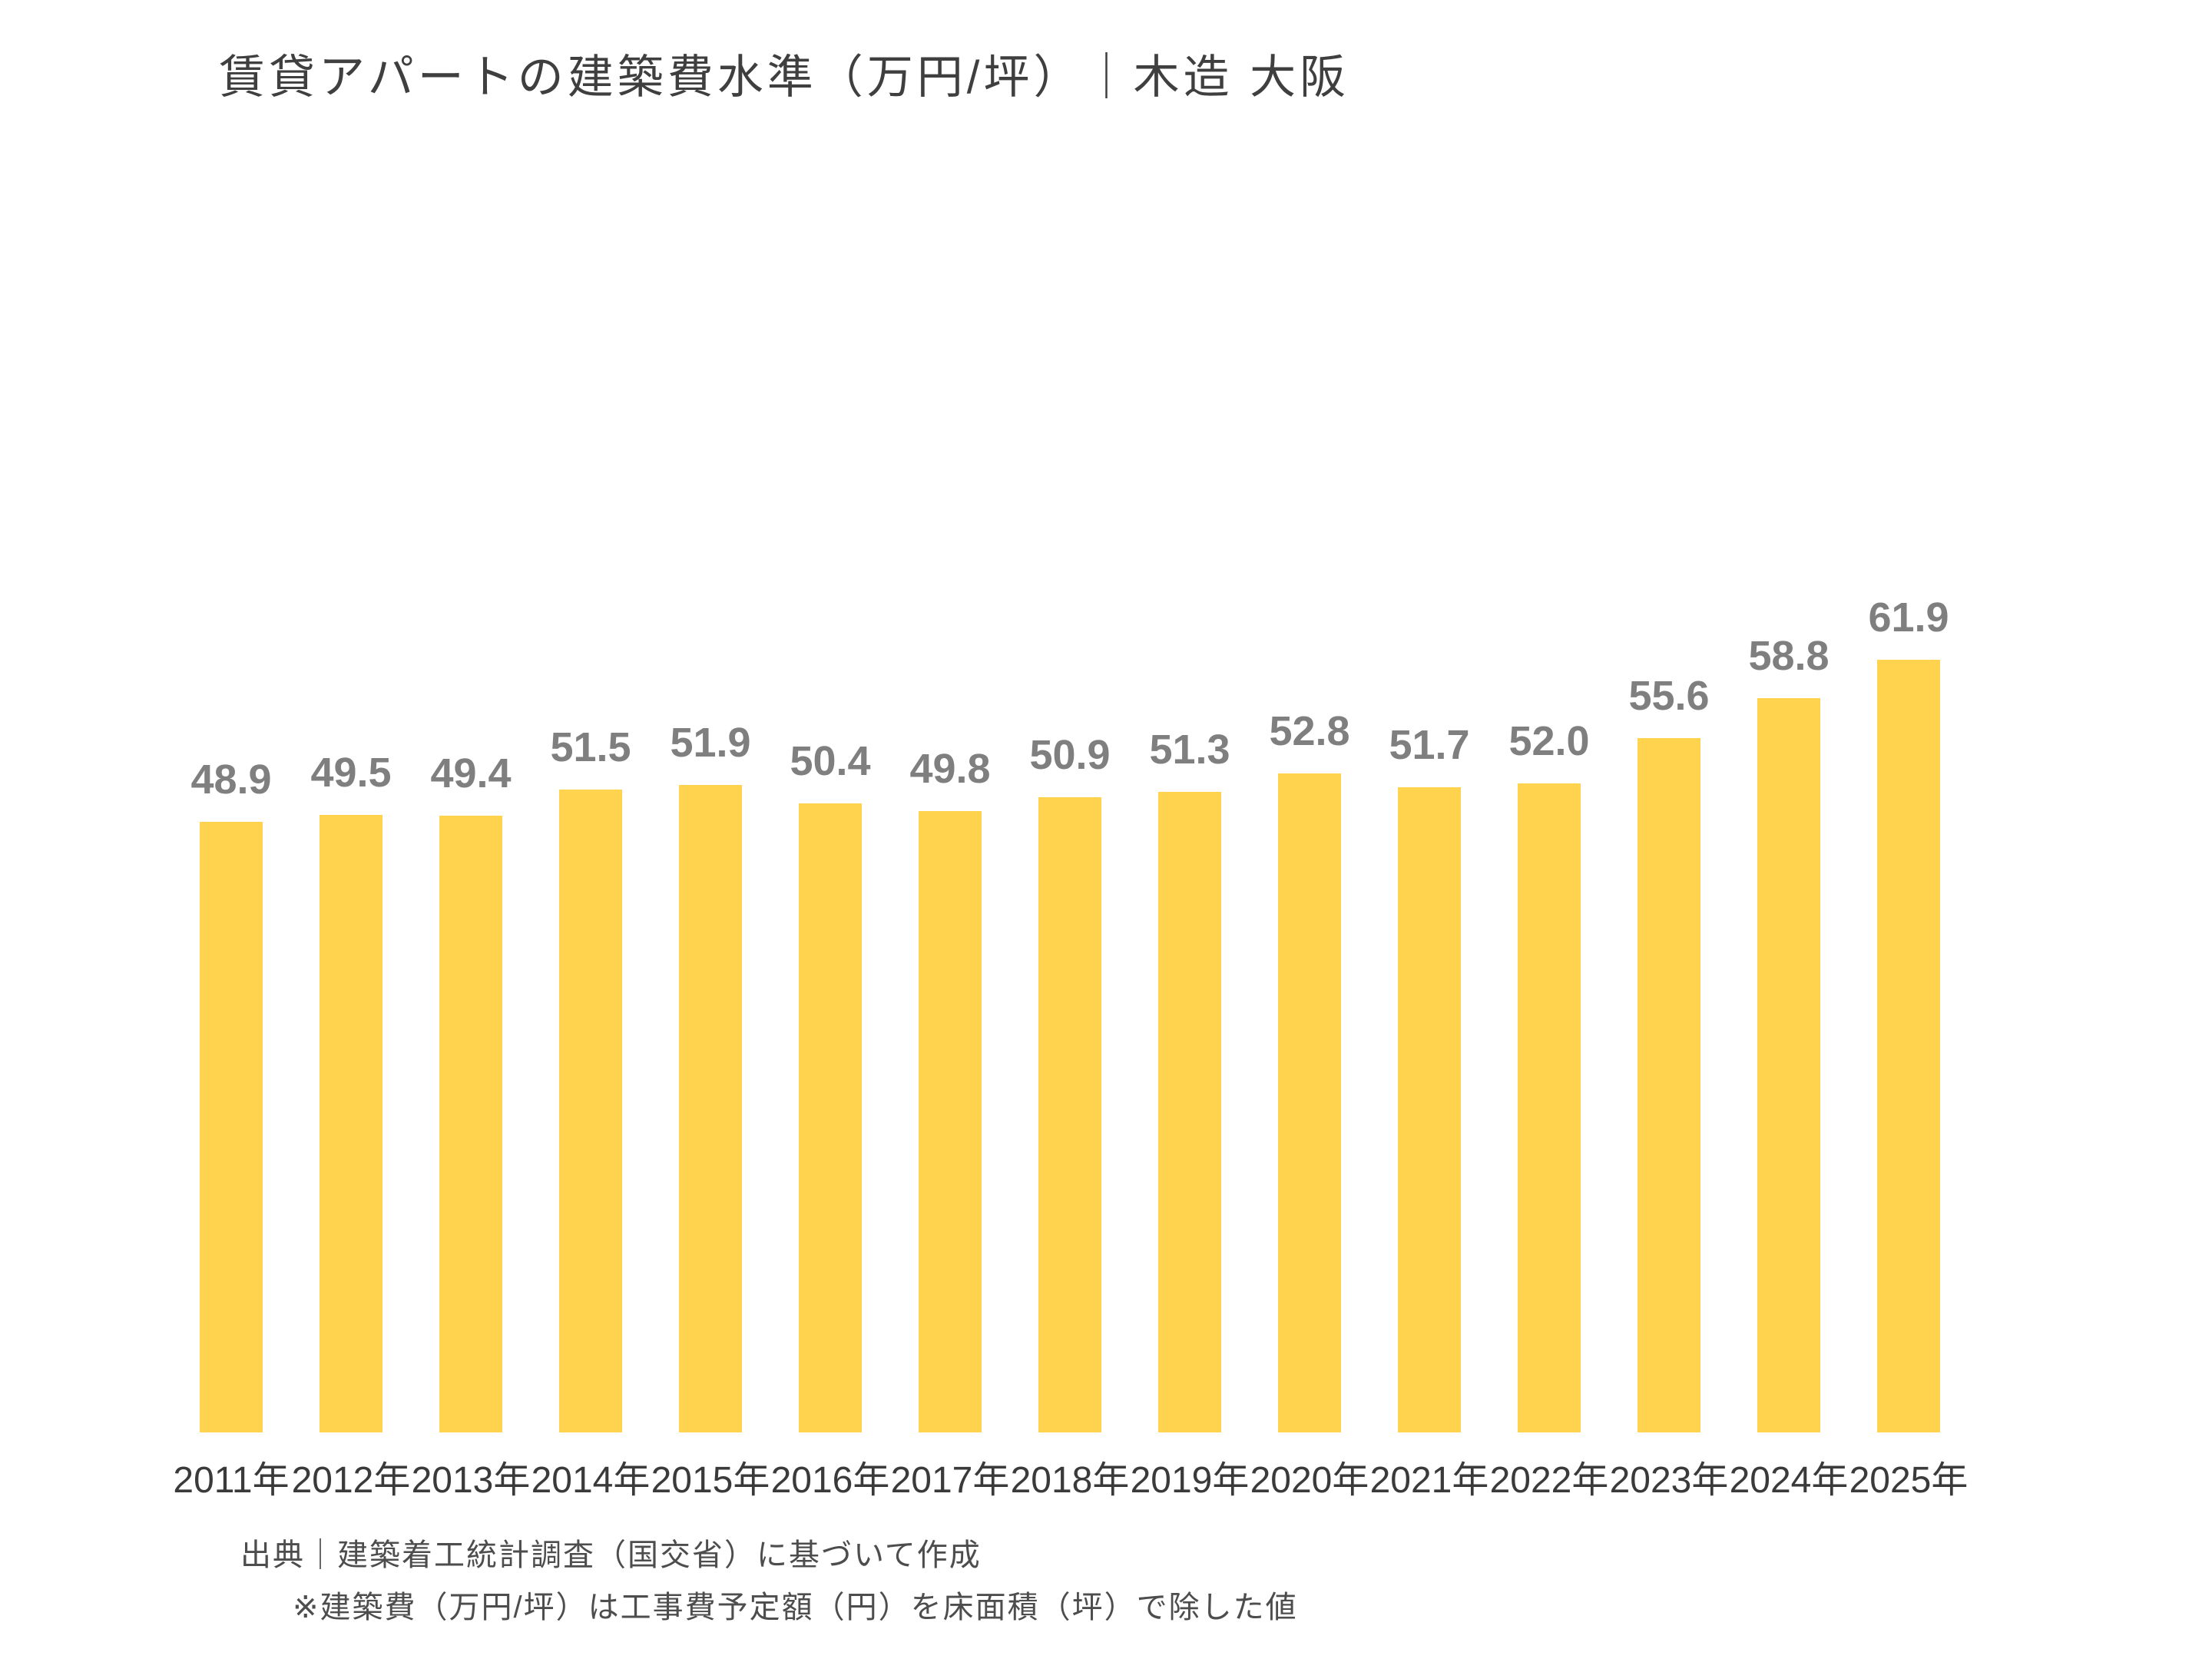 Image resolution: width=2212 pixels, height=1659 pixels. I want to click on bar-value-label: 51.3, so click(1190, 750).